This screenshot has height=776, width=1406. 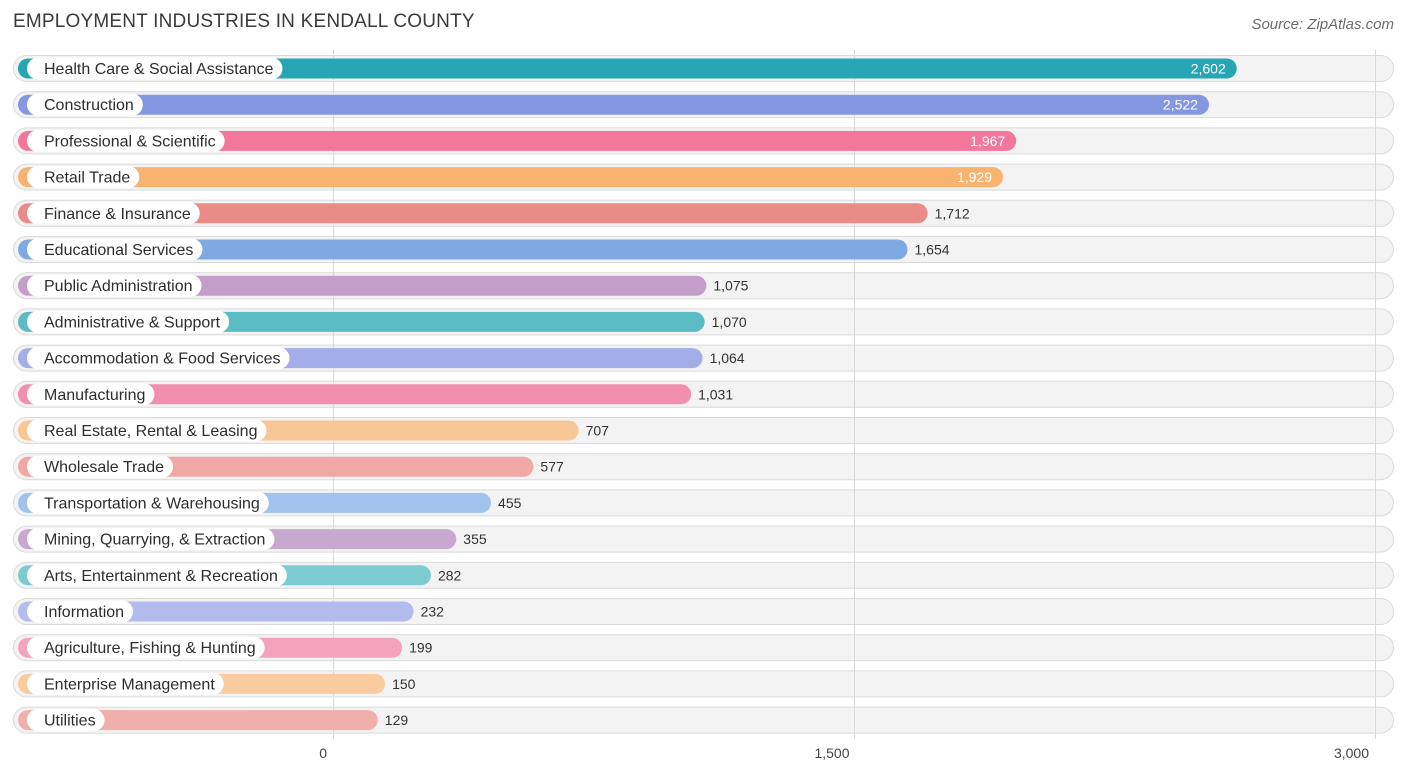 I want to click on value-label: 1,654, so click(x=931, y=250).